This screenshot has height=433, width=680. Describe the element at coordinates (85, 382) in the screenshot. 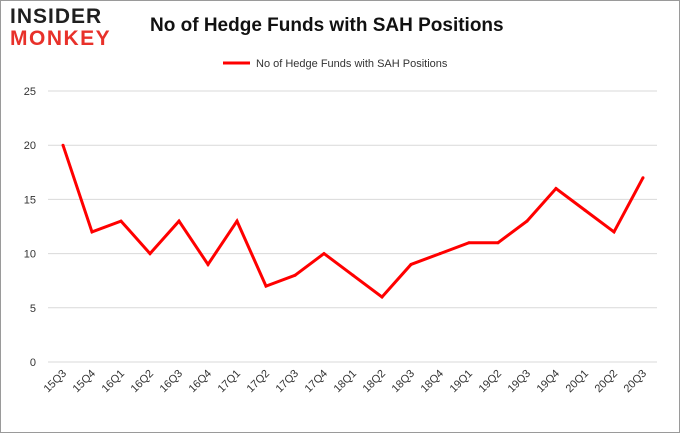

I see `x-tick-label: 15Q4` at that location.